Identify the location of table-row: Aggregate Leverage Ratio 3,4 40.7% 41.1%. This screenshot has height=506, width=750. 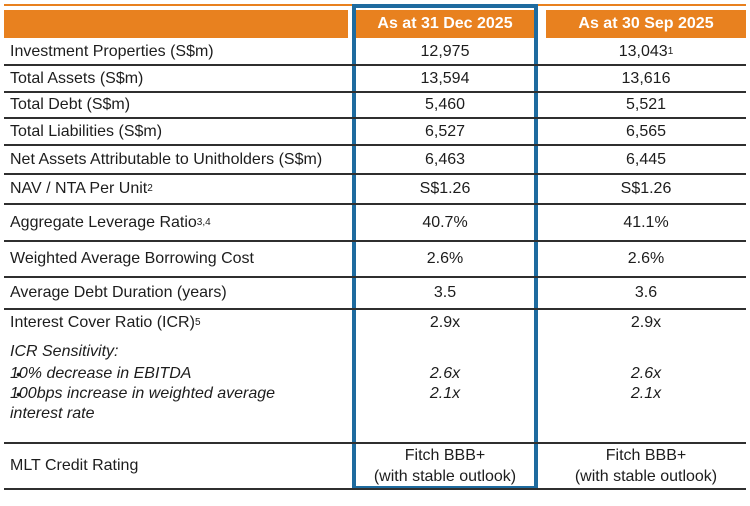
(375, 222).